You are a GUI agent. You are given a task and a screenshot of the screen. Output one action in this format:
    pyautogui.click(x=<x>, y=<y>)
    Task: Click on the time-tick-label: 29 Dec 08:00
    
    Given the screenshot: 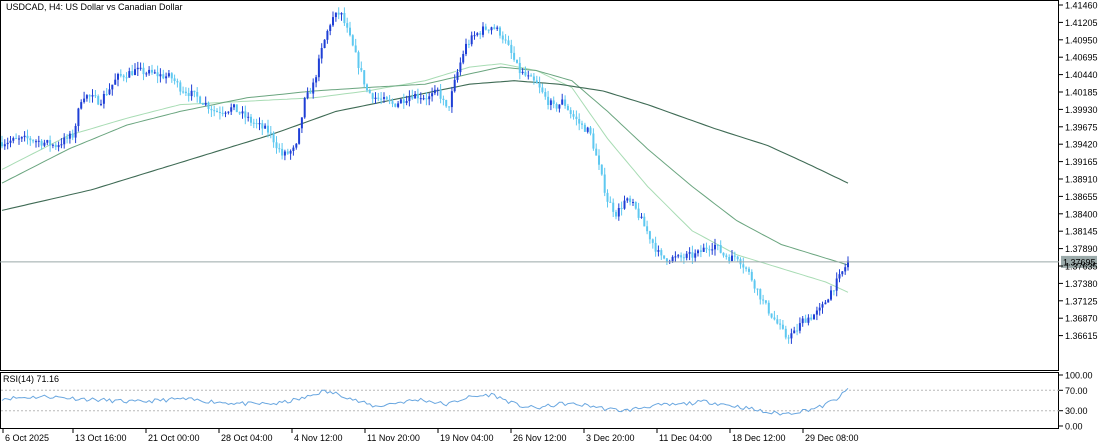 What is the action you would take?
    pyautogui.click(x=832, y=438)
    